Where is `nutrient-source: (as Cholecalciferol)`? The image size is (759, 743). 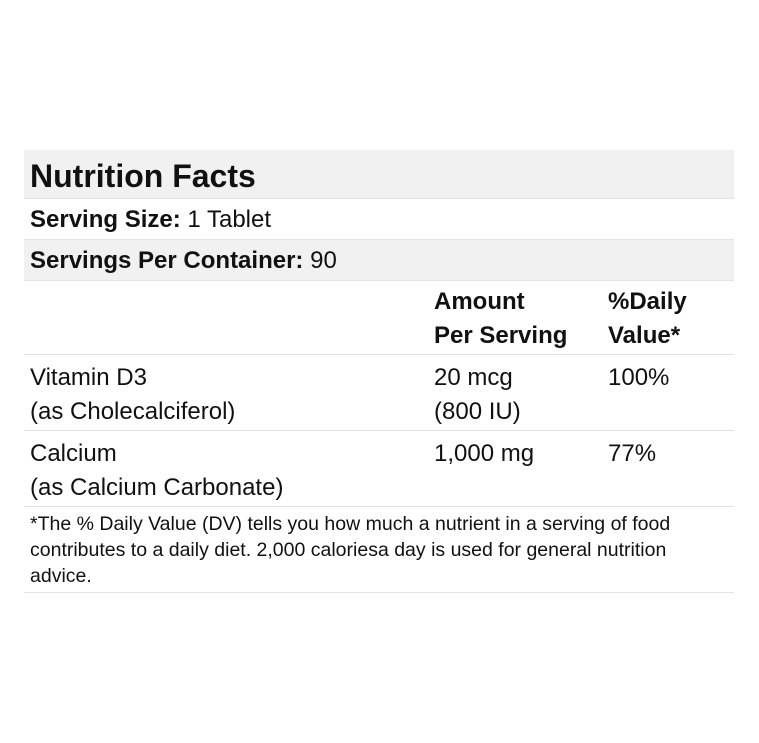 nutrient-source: (as Cholecalciferol) is located at coordinates (133, 411).